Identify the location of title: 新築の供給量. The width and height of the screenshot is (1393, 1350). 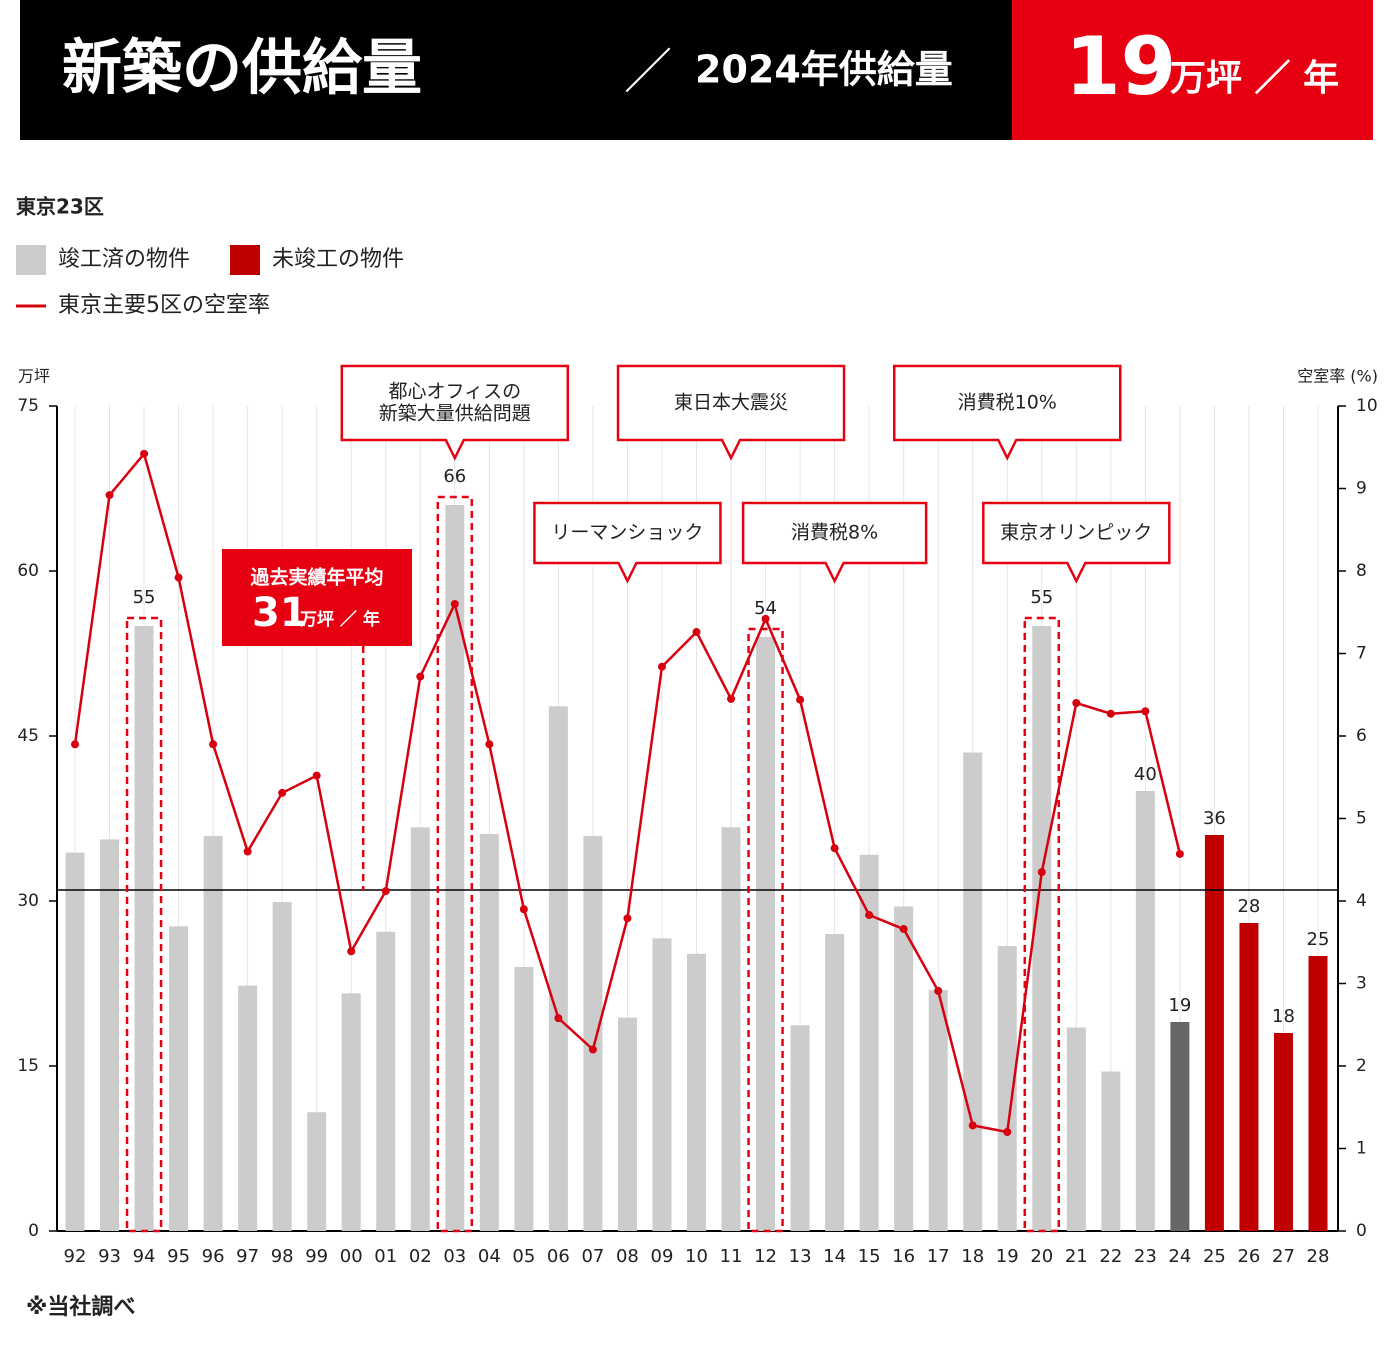
(242, 69).